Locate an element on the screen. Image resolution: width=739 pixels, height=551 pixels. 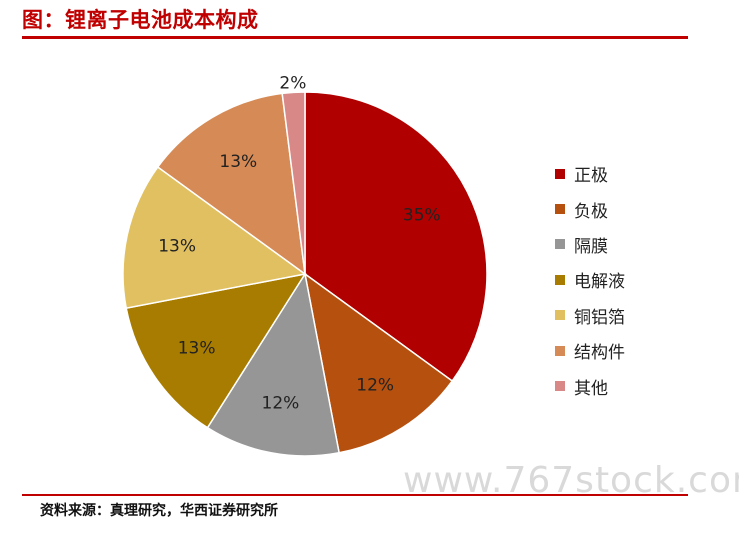
legend-item: 其他 is located at coordinates (590, 385).